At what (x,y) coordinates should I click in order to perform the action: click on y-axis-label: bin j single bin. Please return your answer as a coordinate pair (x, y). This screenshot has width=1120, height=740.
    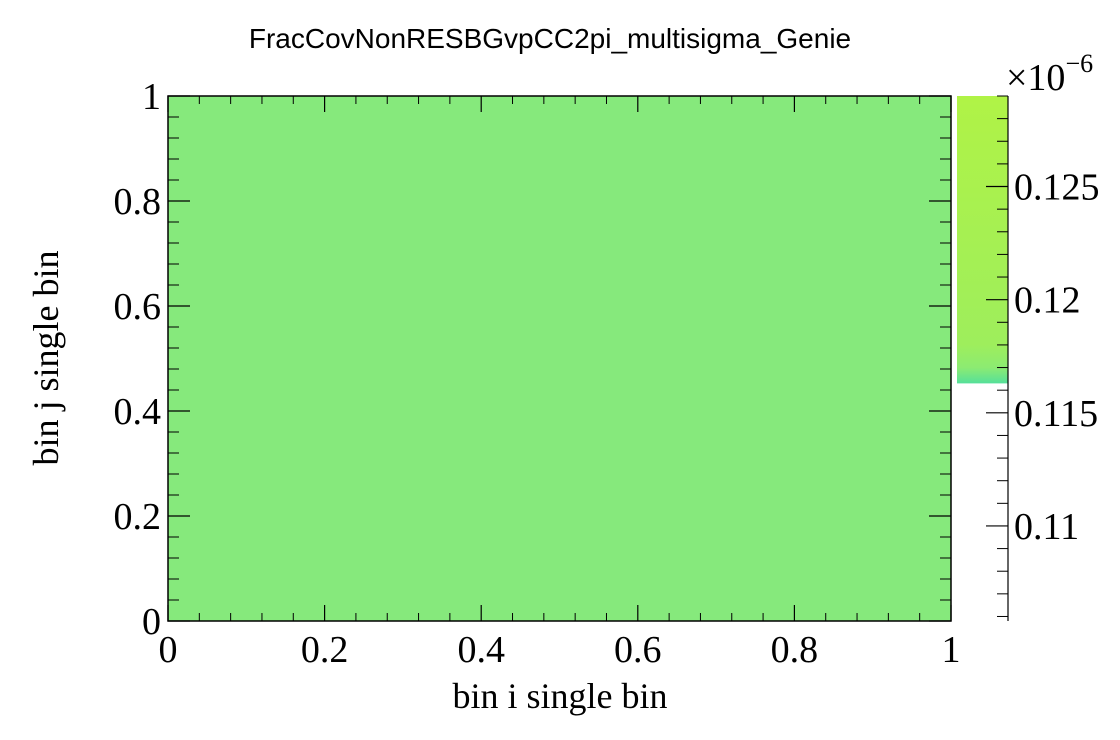
    Looking at the image, I should click on (46, 358).